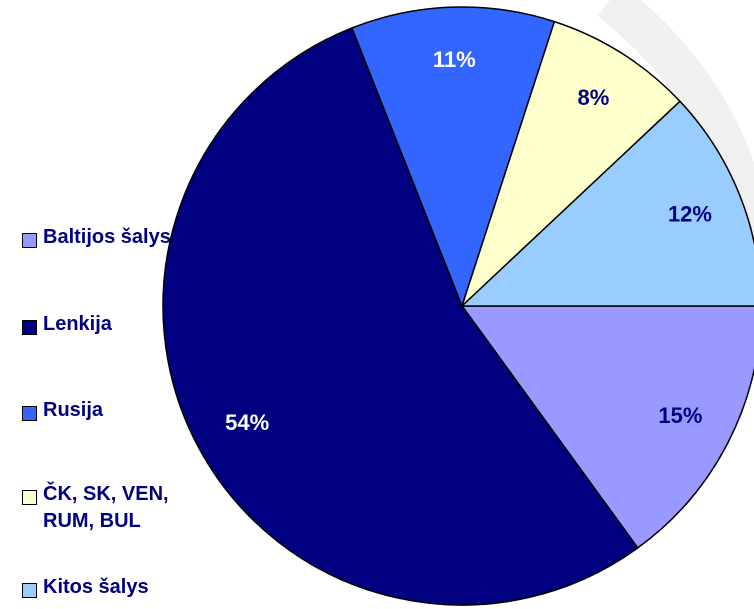  I want to click on legend-entry: ČK, SK, VEN, RUM, BUL, so click(117, 509).